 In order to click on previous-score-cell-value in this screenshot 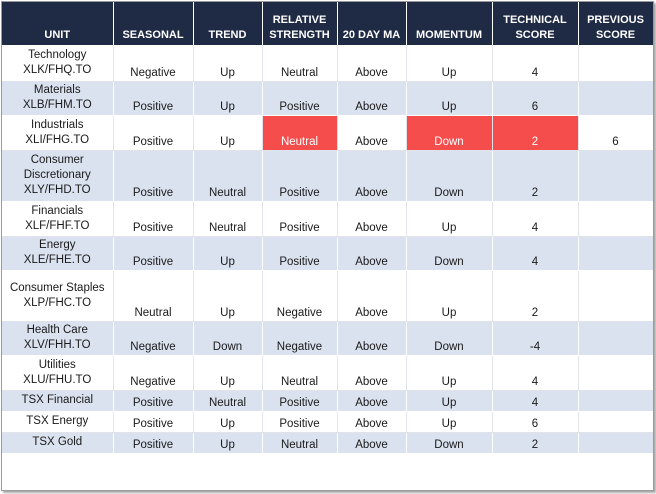, I will do `click(616, 452)`.